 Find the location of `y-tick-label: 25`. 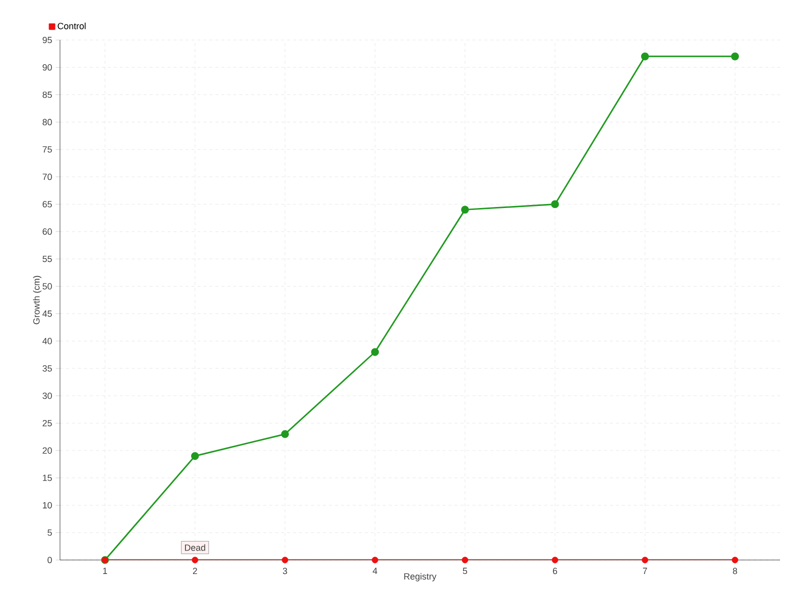

y-tick-label: 25 is located at coordinates (47, 423).